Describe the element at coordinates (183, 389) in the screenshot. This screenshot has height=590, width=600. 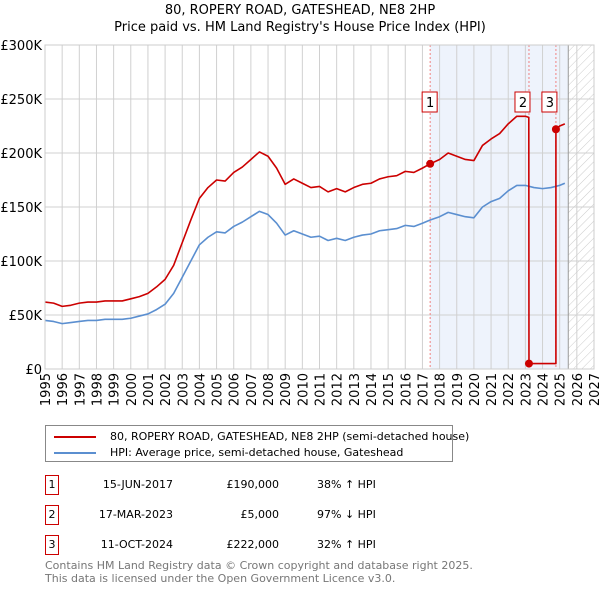
I see `x-tick-label: 2003` at that location.